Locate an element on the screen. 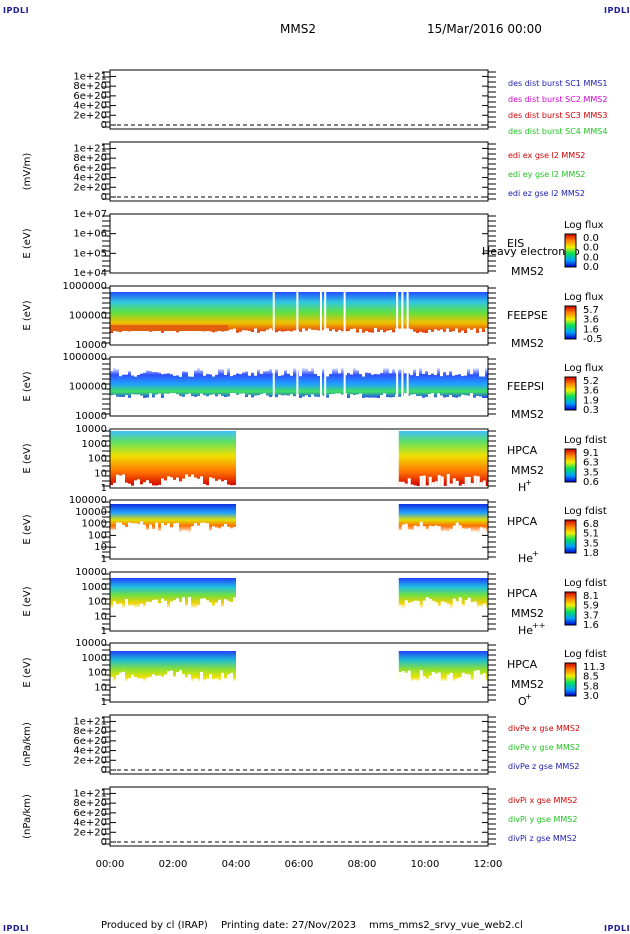 This screenshot has width=630, height=934. colorbar-tick-label: 1.9 is located at coordinates (591, 400).